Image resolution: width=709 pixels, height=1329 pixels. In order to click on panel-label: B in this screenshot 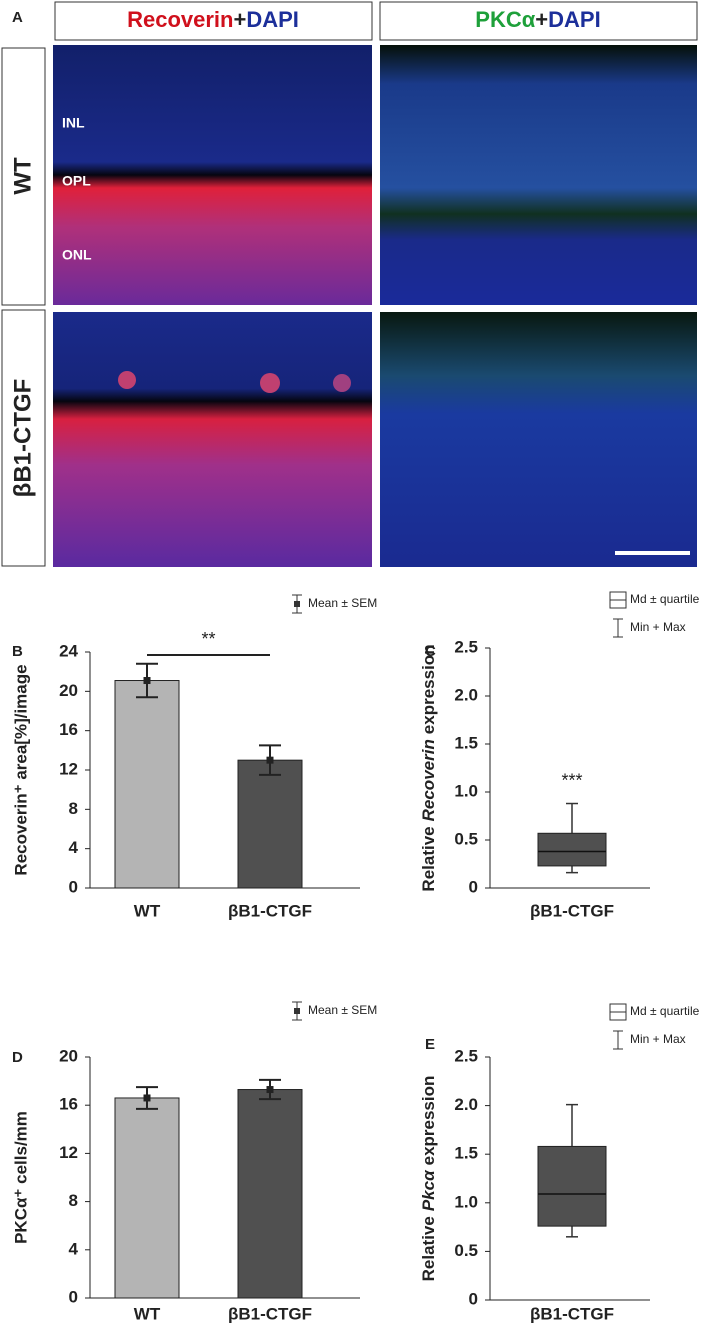, I will do `click(17, 651)`.